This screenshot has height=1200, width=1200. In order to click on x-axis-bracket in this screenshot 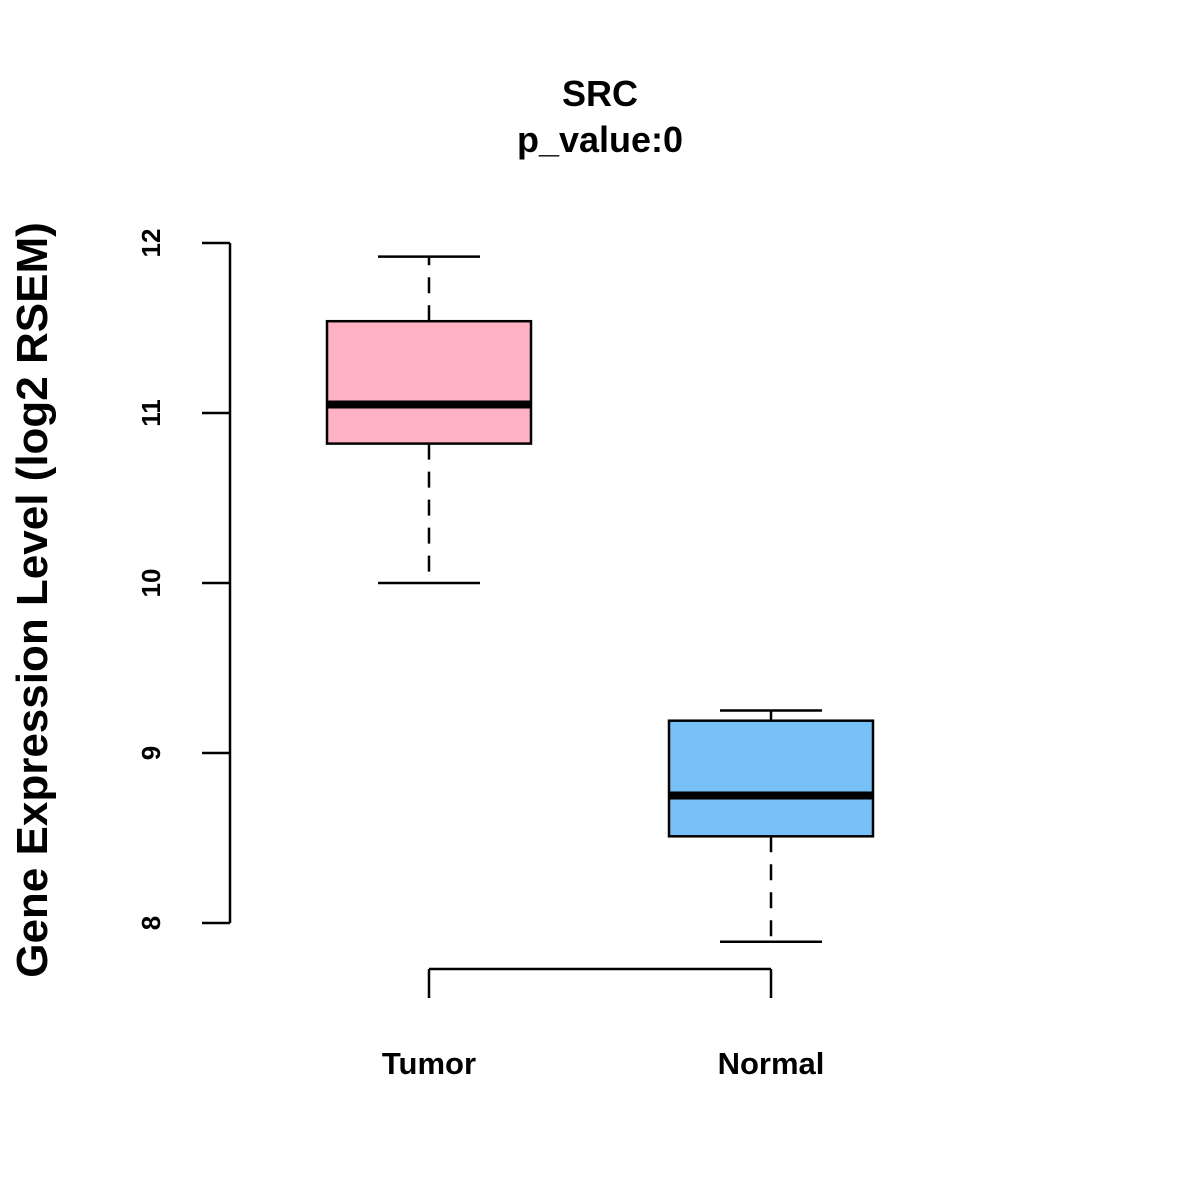, I will do `click(600, 982)`.